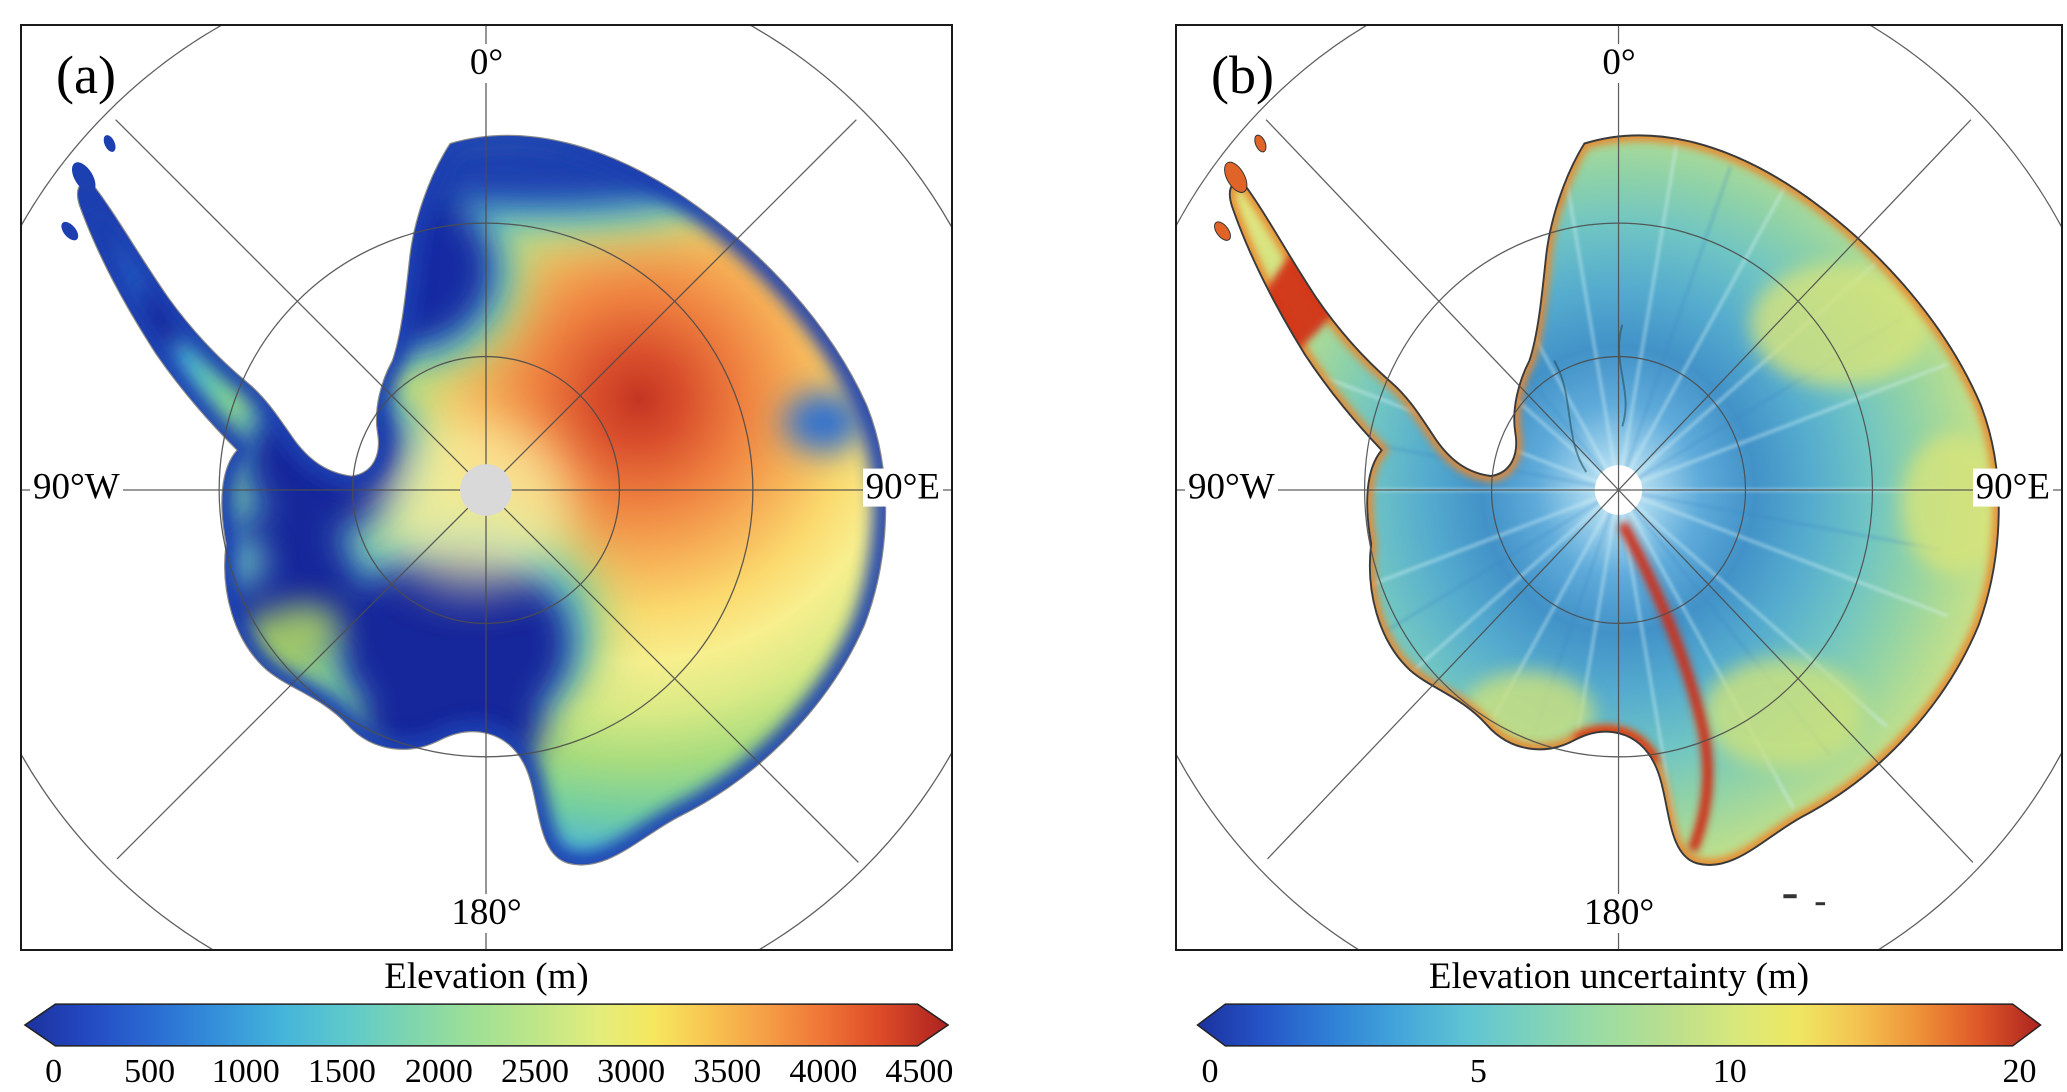 The height and width of the screenshot is (1092, 2067). Describe the element at coordinates (245, 1071) in the screenshot. I see `tick-label: 1000` at that location.